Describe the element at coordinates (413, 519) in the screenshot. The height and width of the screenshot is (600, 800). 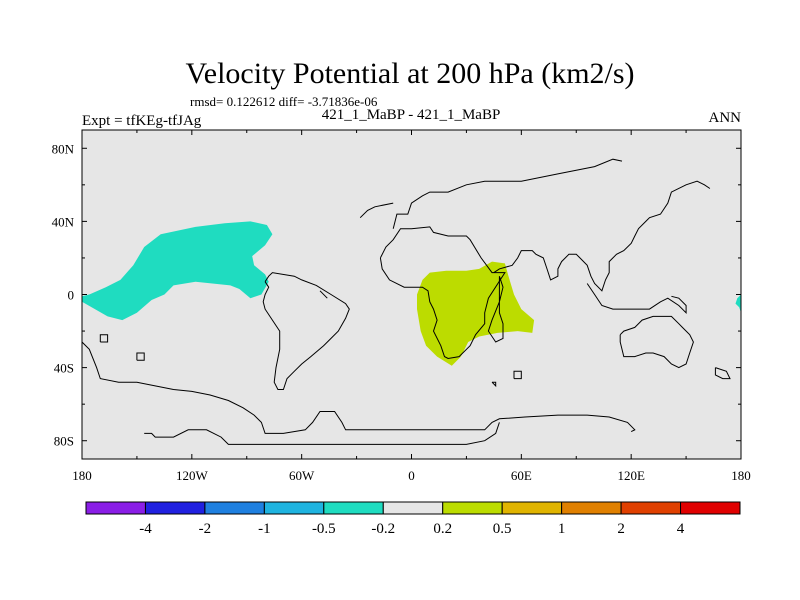
I see `colorbar: -4 -2 -1 -0.5 -0.2 0.2 0.5 1 2 4` at that location.